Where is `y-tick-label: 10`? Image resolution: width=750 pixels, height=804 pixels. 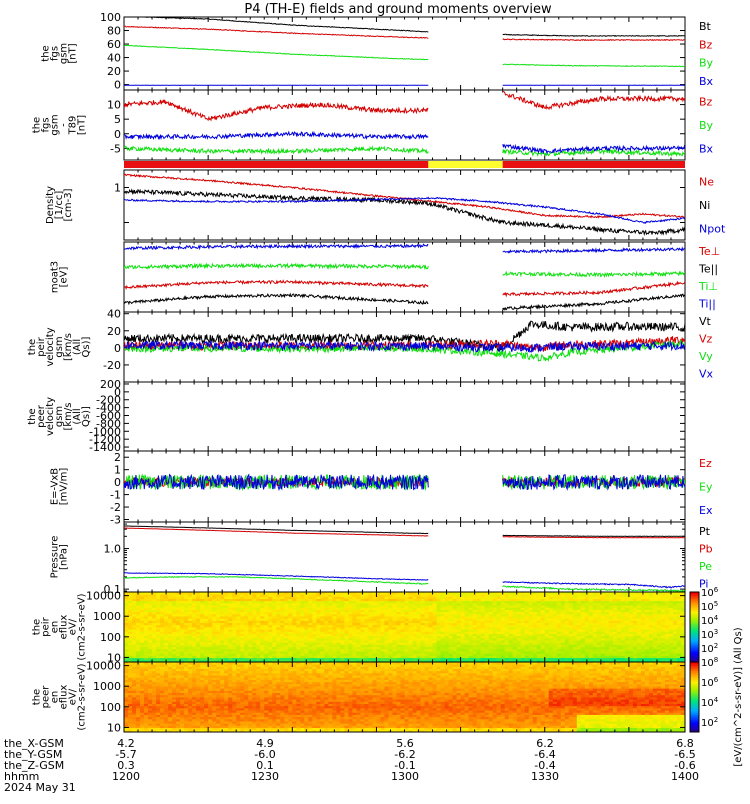
y-tick-label: 10 is located at coordinates (114, 105).